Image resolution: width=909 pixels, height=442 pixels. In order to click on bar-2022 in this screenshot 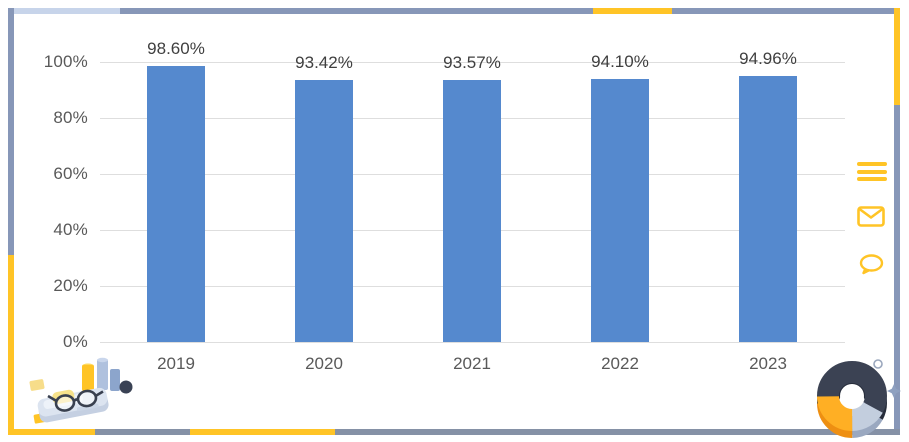, I will do `click(620, 210)`.